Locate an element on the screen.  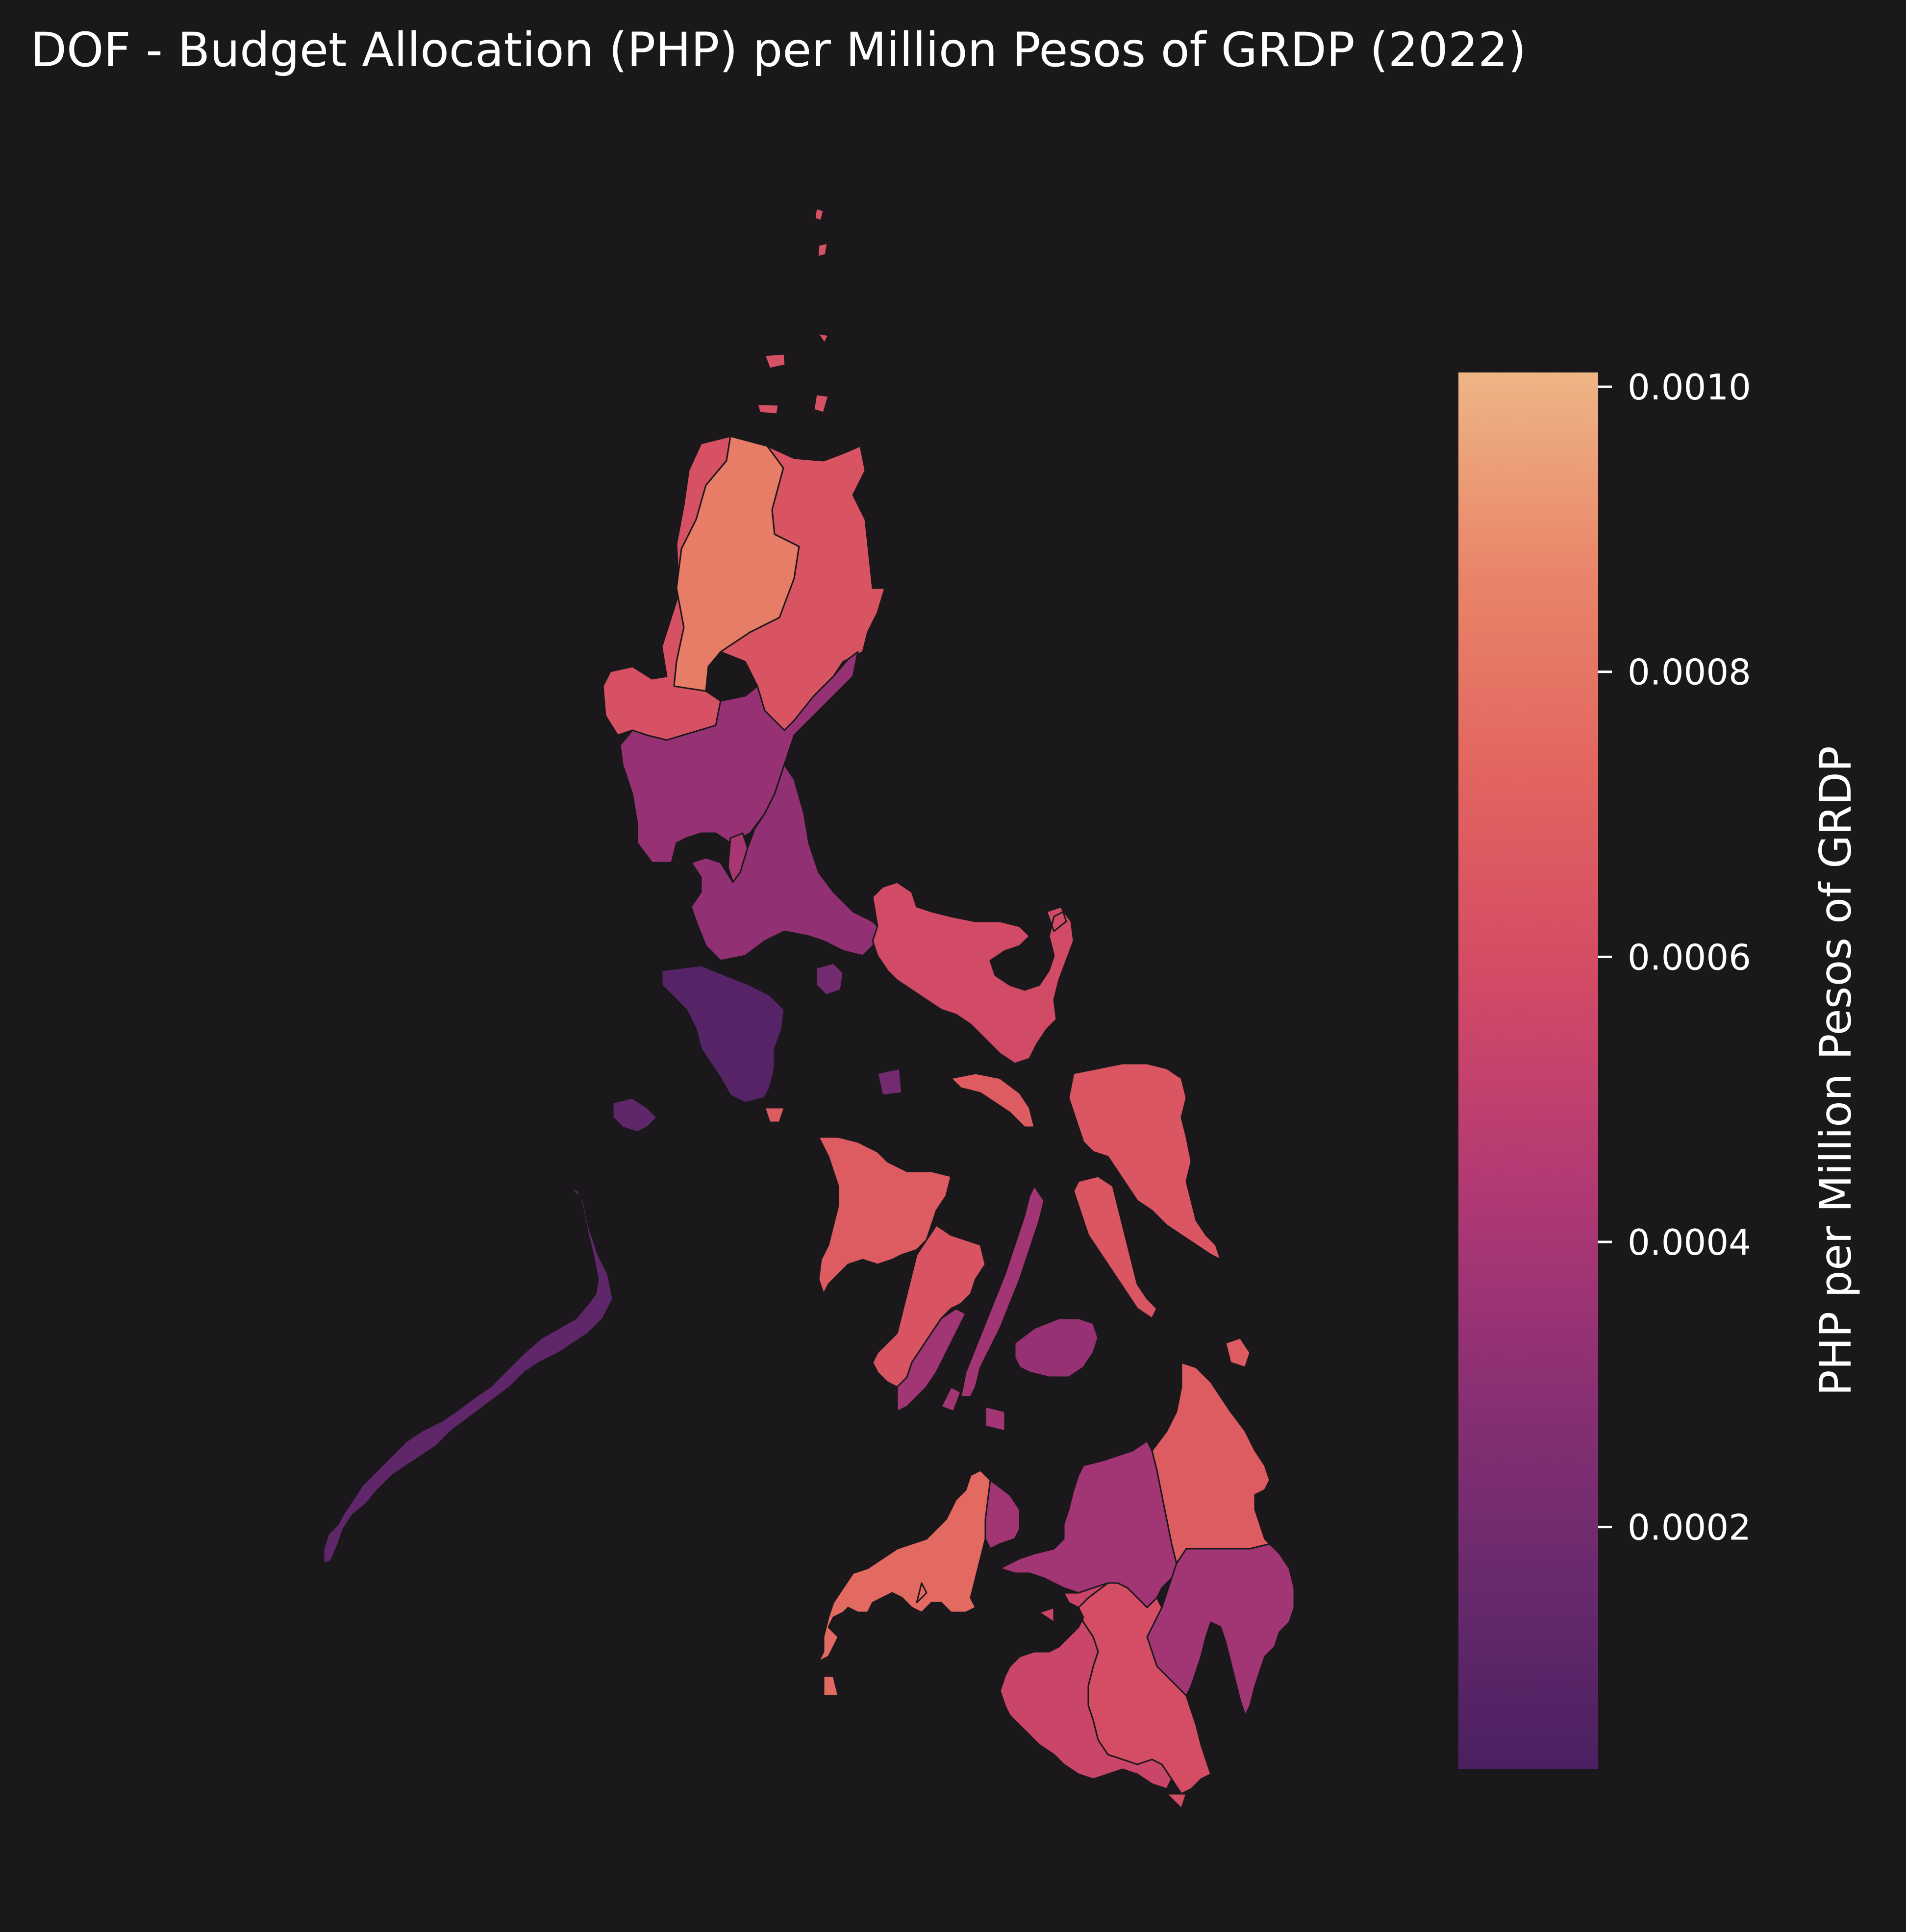
colorbar-tick-label: 0.0010 is located at coordinates (1690, 387).